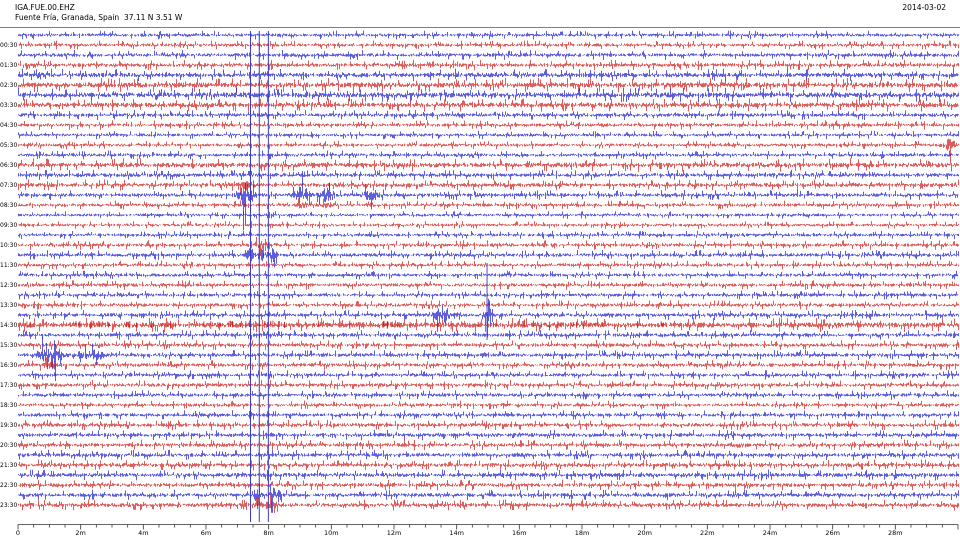  I want to click on row-time-label: 05:30, so click(9, 145).